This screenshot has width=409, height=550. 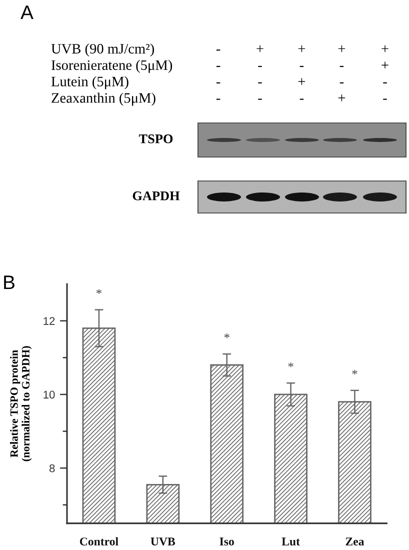 I want to click on y-tick-label: 12, so click(x=49, y=321).